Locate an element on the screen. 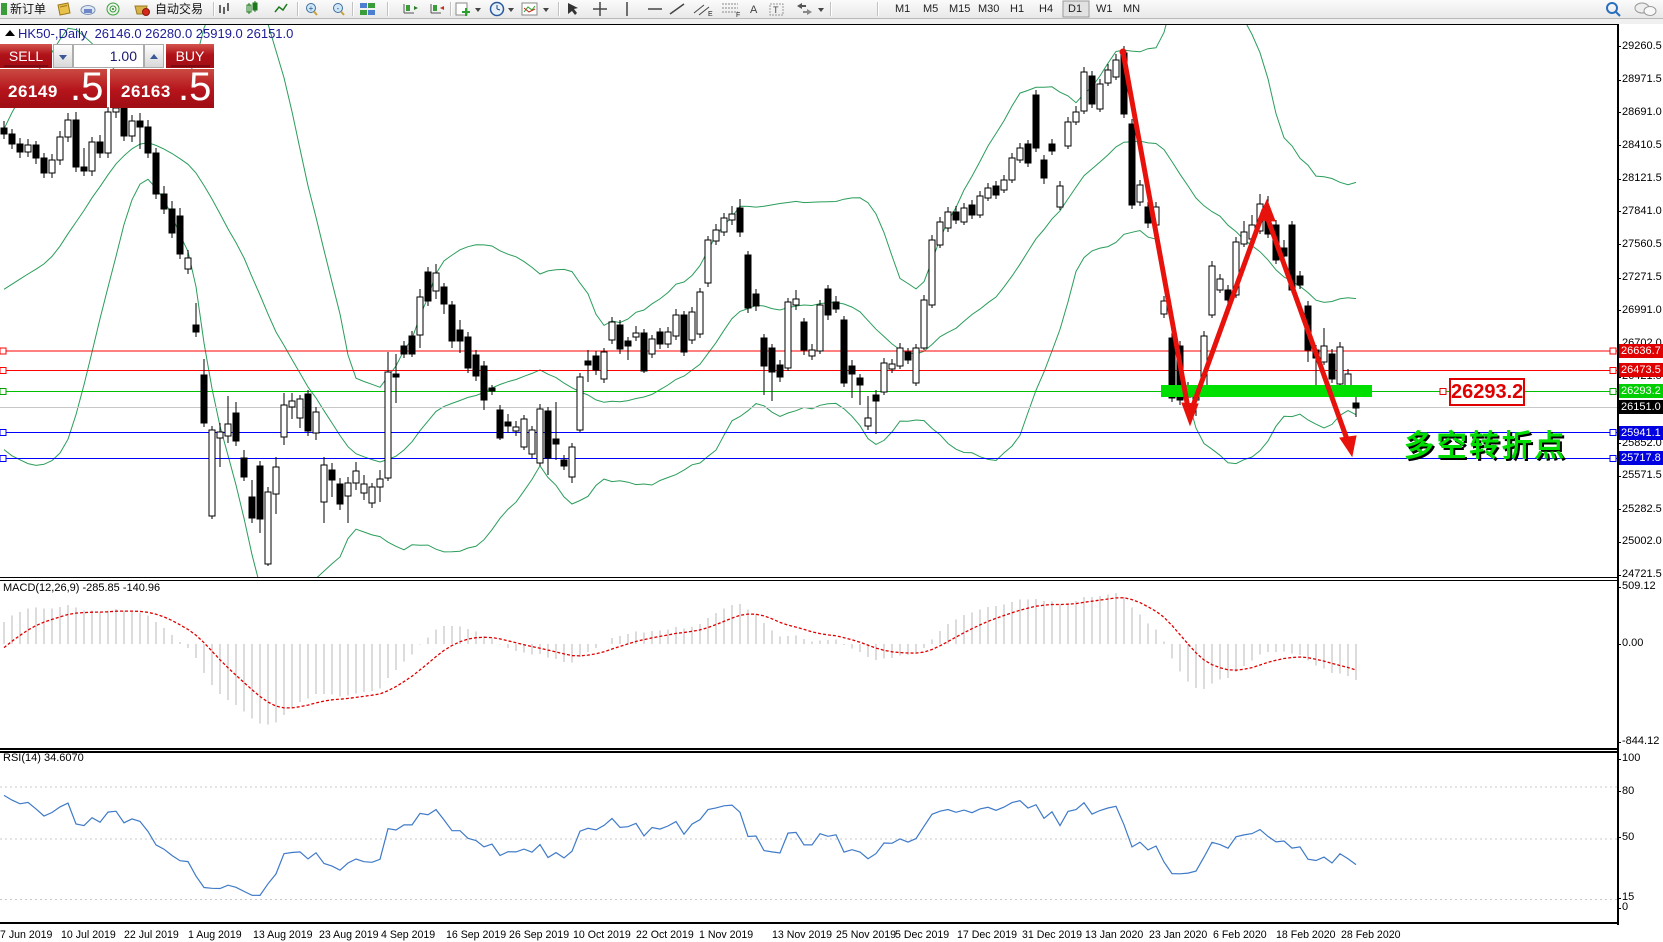  svg-text: E is located at coordinates (710, 14).